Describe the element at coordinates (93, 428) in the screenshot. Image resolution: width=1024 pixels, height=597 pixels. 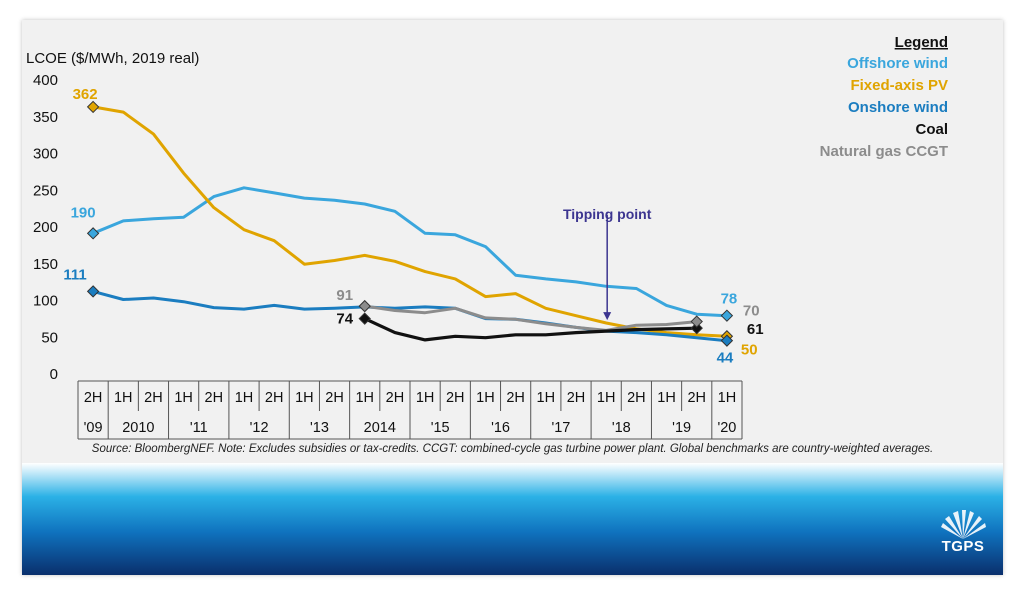
I see `x-tick-label-year: '09` at that location.